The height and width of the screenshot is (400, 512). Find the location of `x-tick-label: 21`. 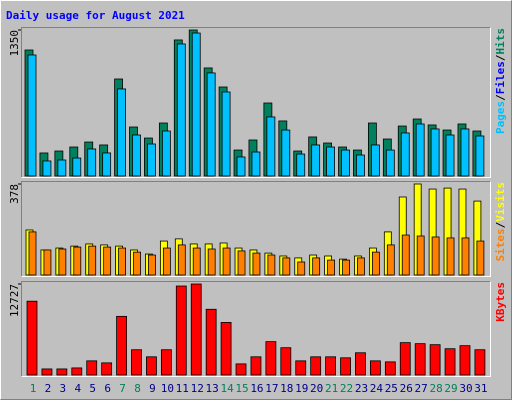

x-tick-label: 21 is located at coordinates (331, 388).